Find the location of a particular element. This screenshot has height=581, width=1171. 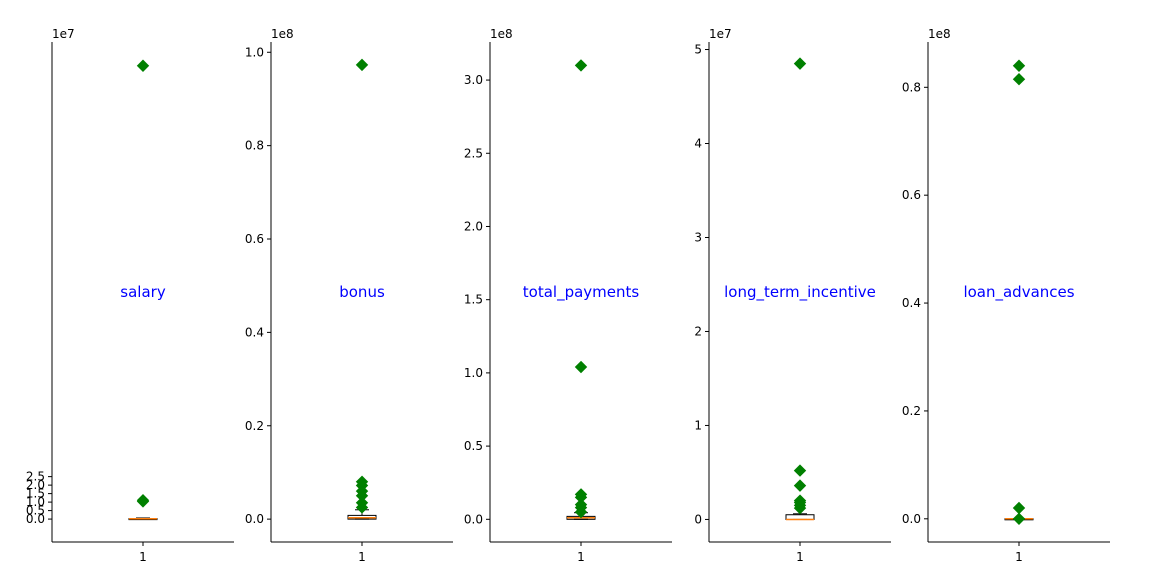

panel-annotation: salary is located at coordinates (143, 292).